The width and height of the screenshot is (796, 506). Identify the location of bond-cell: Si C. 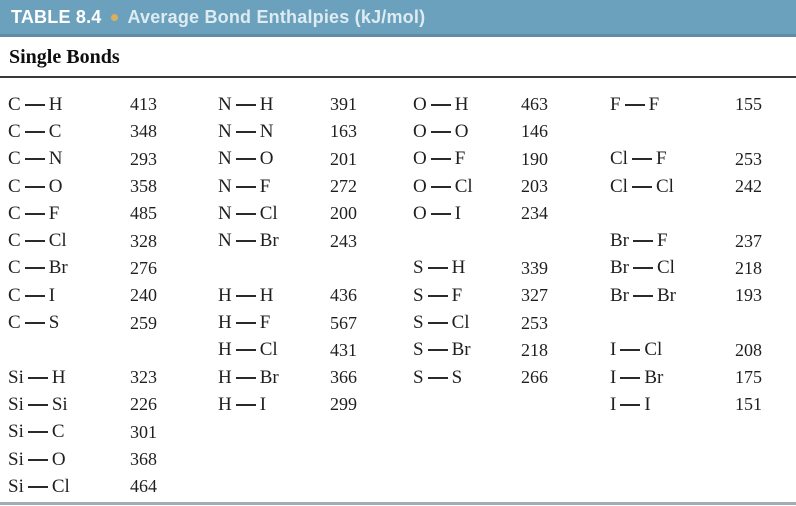
(36, 432).